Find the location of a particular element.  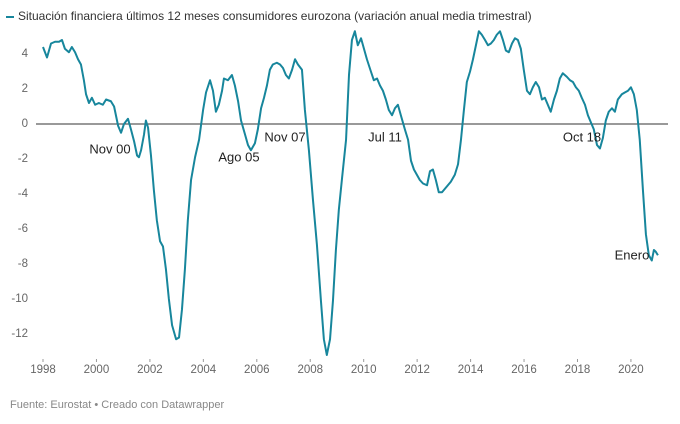

x-tick-label: 2014 is located at coordinates (471, 370).